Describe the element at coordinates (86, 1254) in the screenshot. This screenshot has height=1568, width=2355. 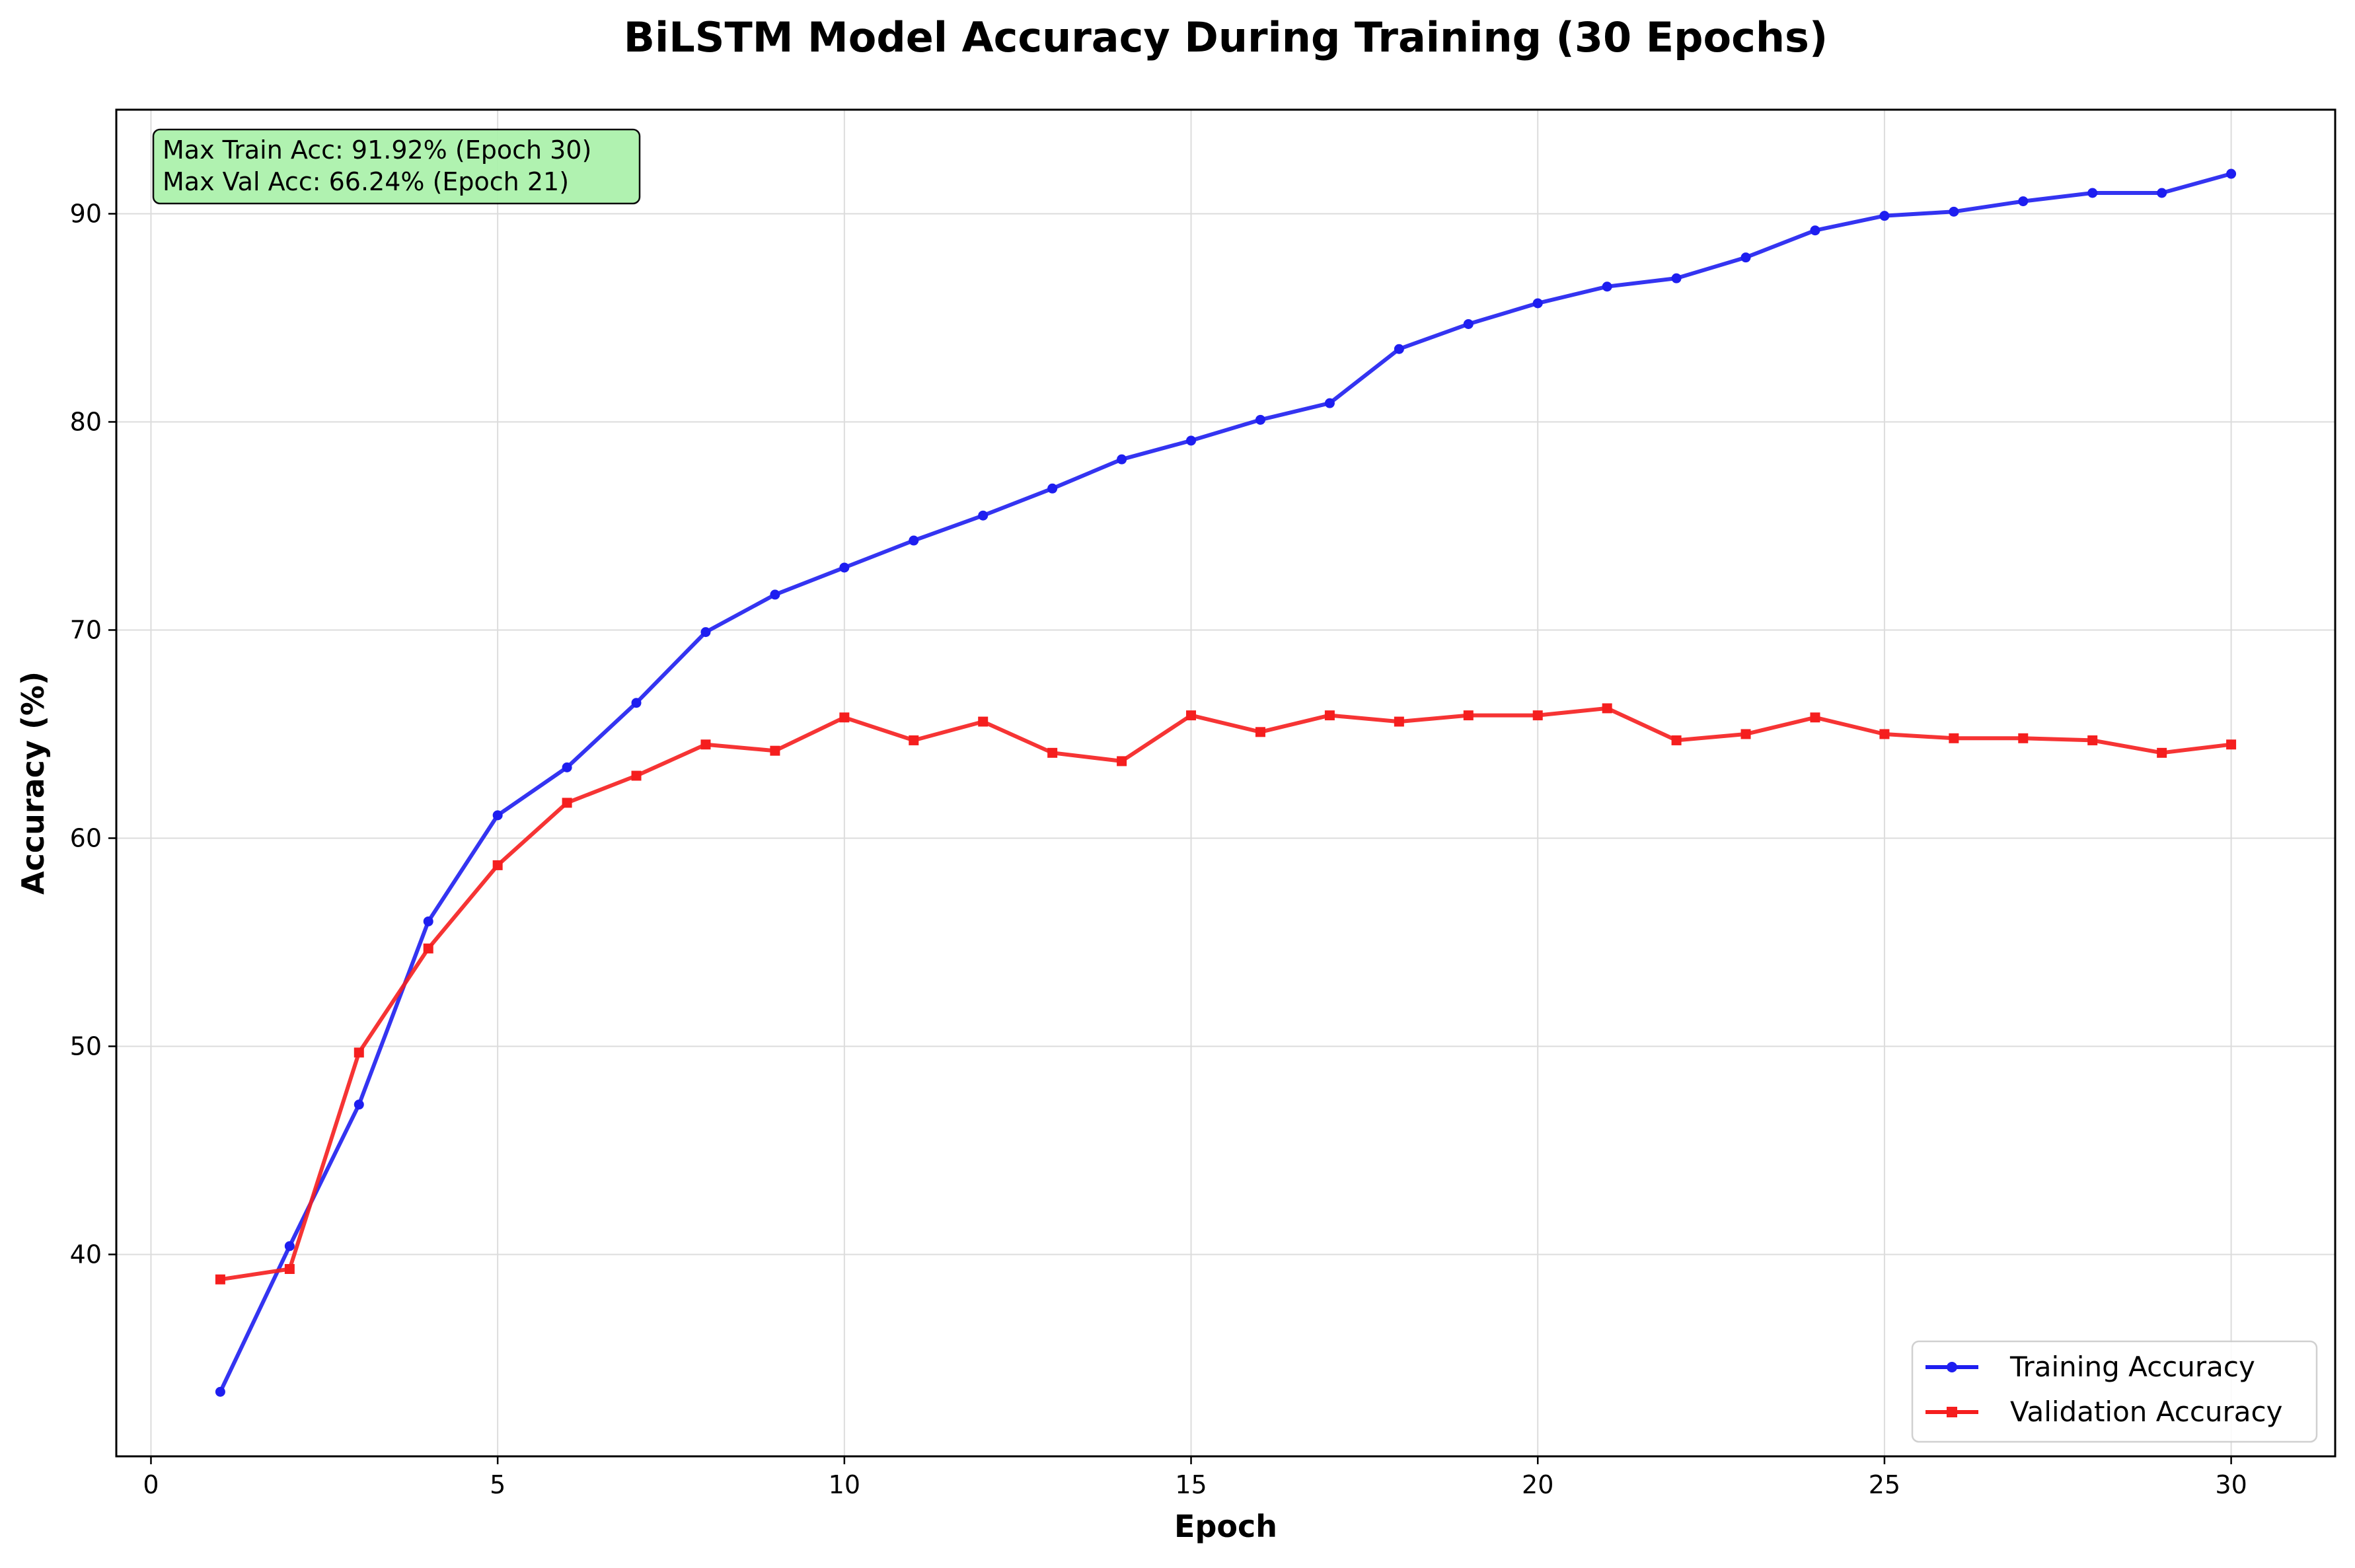
I see `y-tick-label: 40` at that location.